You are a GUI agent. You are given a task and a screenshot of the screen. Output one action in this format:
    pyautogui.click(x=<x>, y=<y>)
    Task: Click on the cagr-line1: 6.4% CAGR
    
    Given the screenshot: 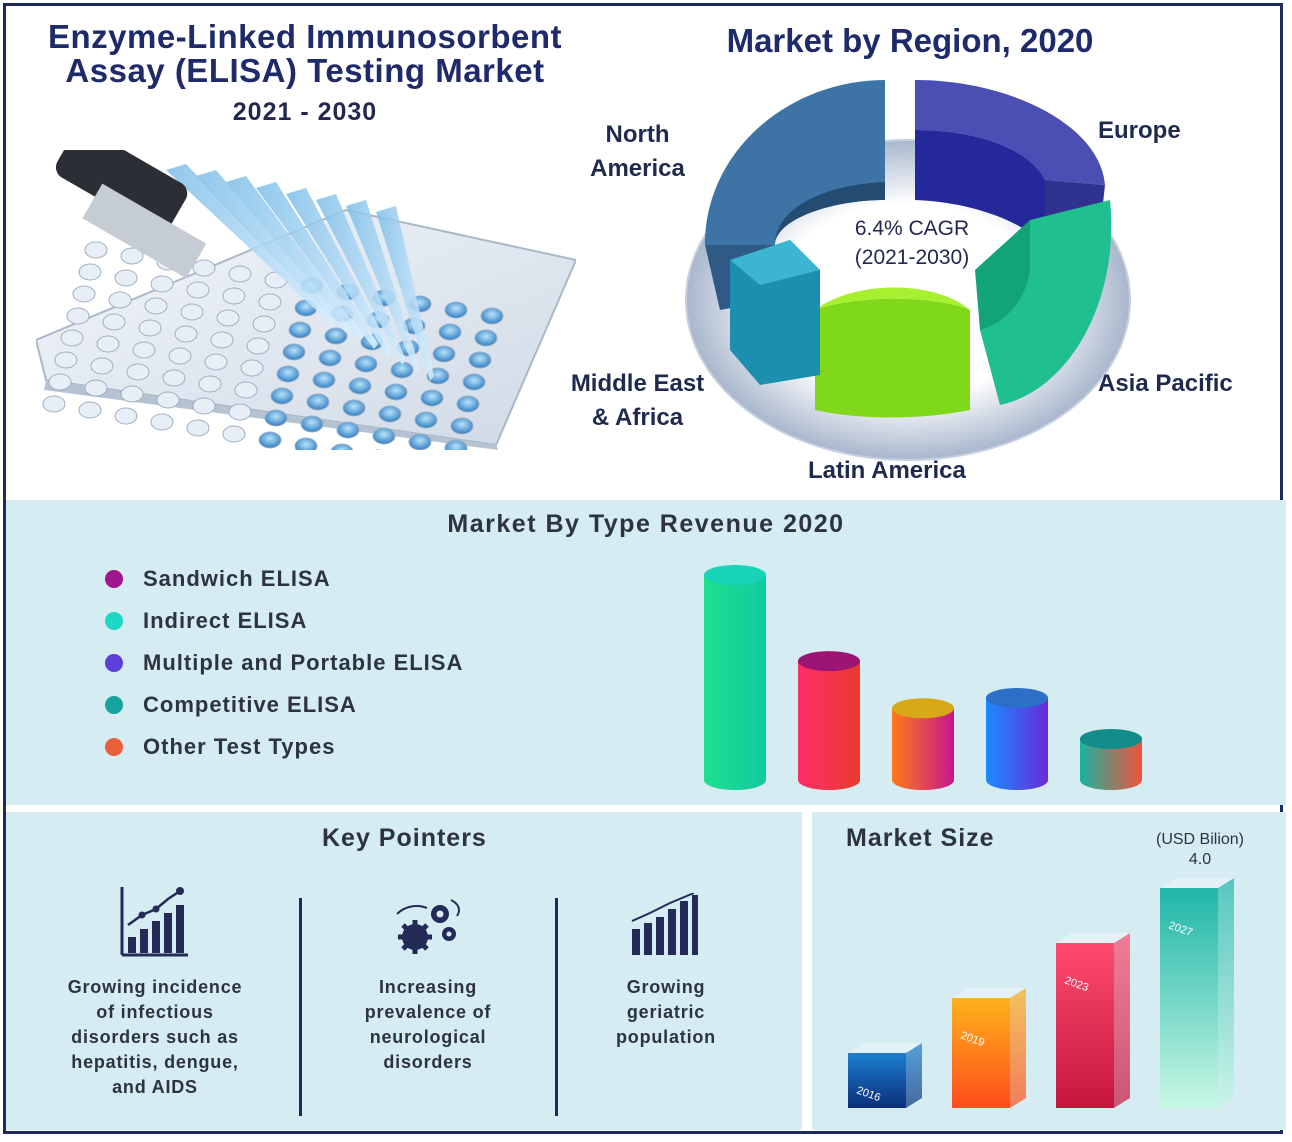 What is the action you would take?
    pyautogui.click(x=912, y=228)
    